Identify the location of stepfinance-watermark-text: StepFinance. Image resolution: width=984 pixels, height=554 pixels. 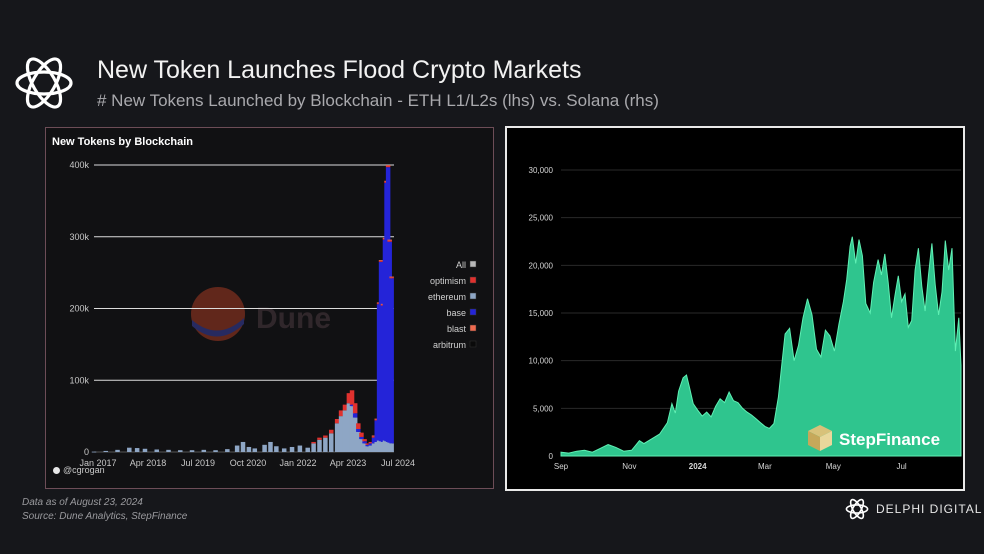
(889, 439).